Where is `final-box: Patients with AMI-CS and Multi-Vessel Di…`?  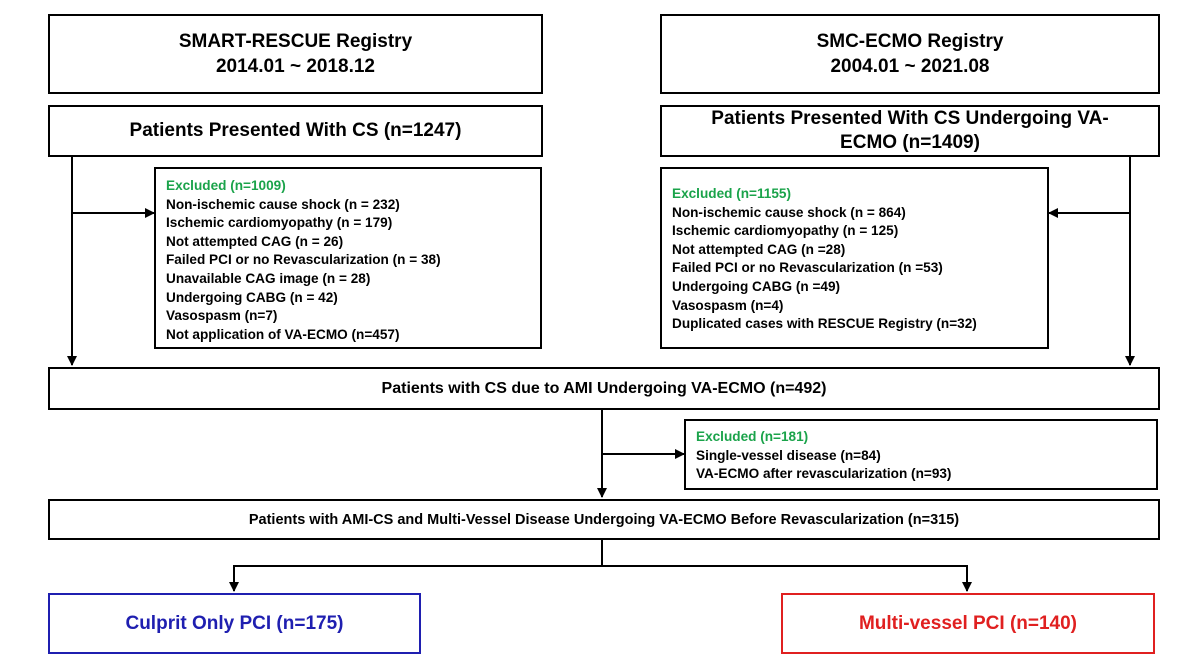
final-box: Patients with AMI-CS and Multi-Vessel Di… is located at coordinates (604, 519).